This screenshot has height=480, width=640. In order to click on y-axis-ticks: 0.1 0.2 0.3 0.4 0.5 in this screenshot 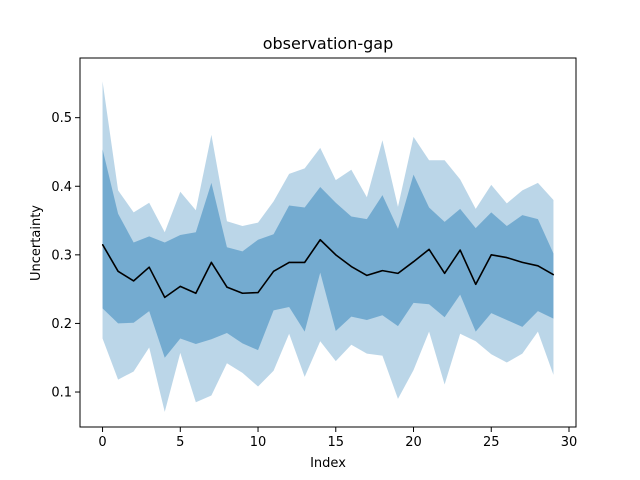, I will do `click(65, 256)`.